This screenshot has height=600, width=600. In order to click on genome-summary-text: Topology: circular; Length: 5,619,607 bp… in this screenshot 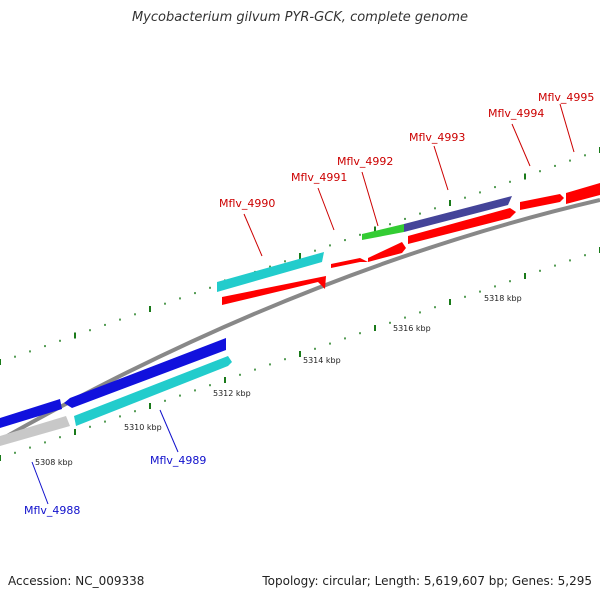, I will do `click(427, 581)`.